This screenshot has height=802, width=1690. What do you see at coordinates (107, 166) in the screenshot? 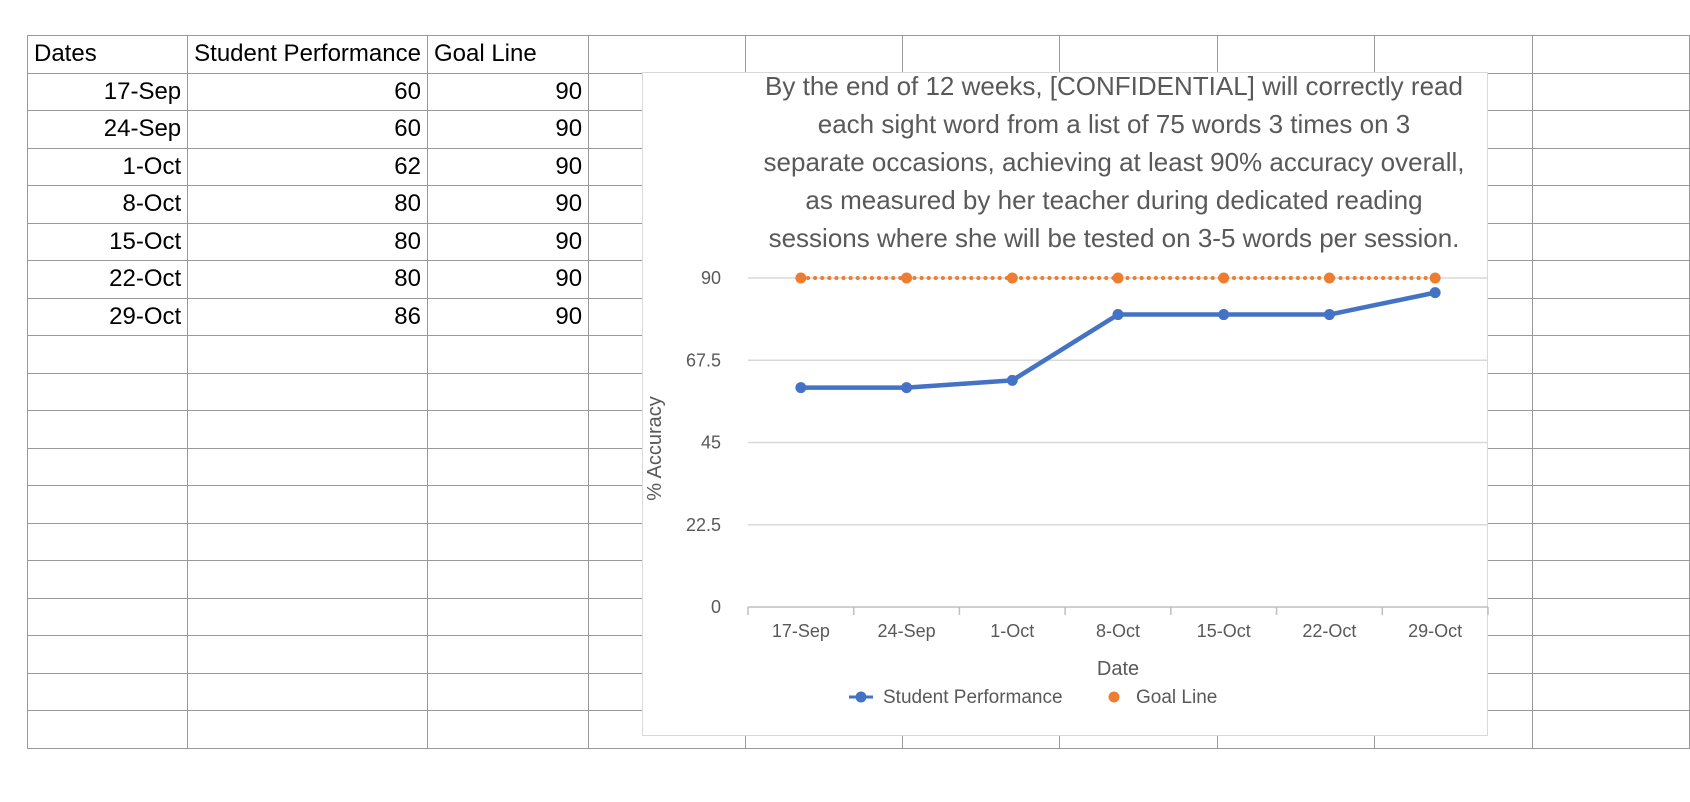
I see `date-cell: 1-Oct` at bounding box center [107, 166].